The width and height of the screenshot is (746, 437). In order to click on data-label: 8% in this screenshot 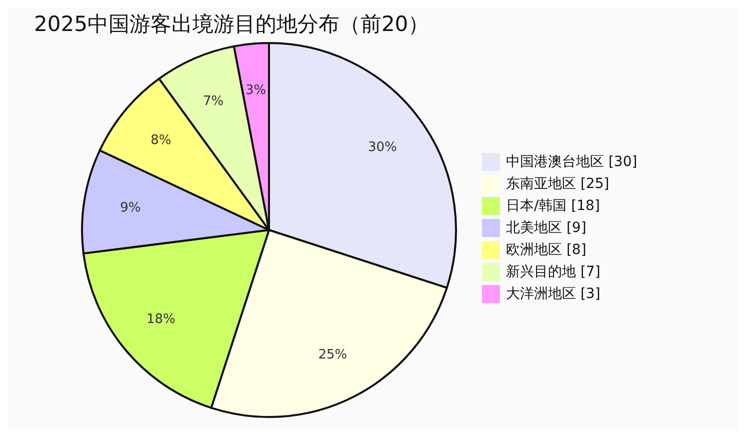, I will do `click(161, 140)`.